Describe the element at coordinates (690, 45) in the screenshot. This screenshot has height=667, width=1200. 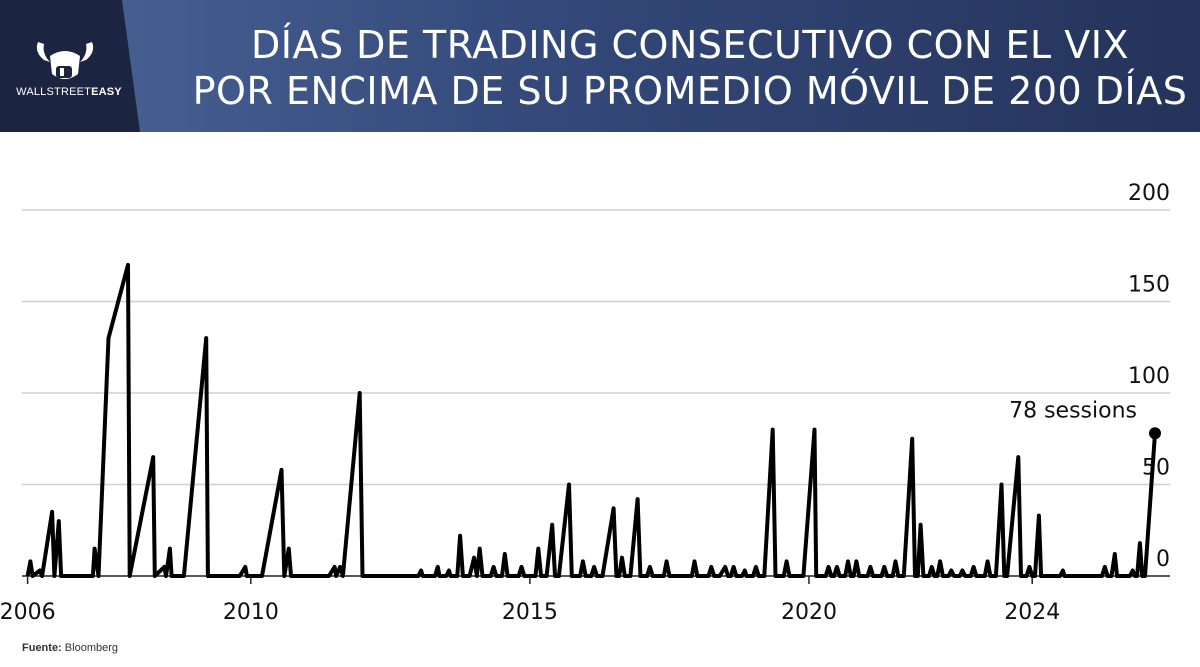
I see `chart-title-line1: DÍAS DE TRADING CONSECUTIVO CON EL VIX` at that location.